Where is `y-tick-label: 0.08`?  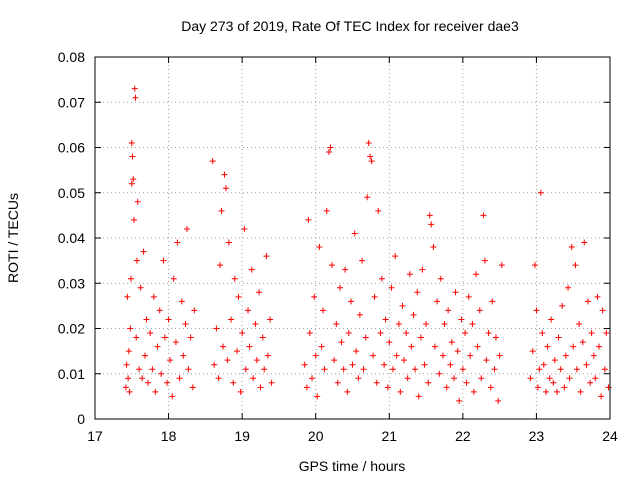
y-tick-label: 0.08 is located at coordinates (71, 57).